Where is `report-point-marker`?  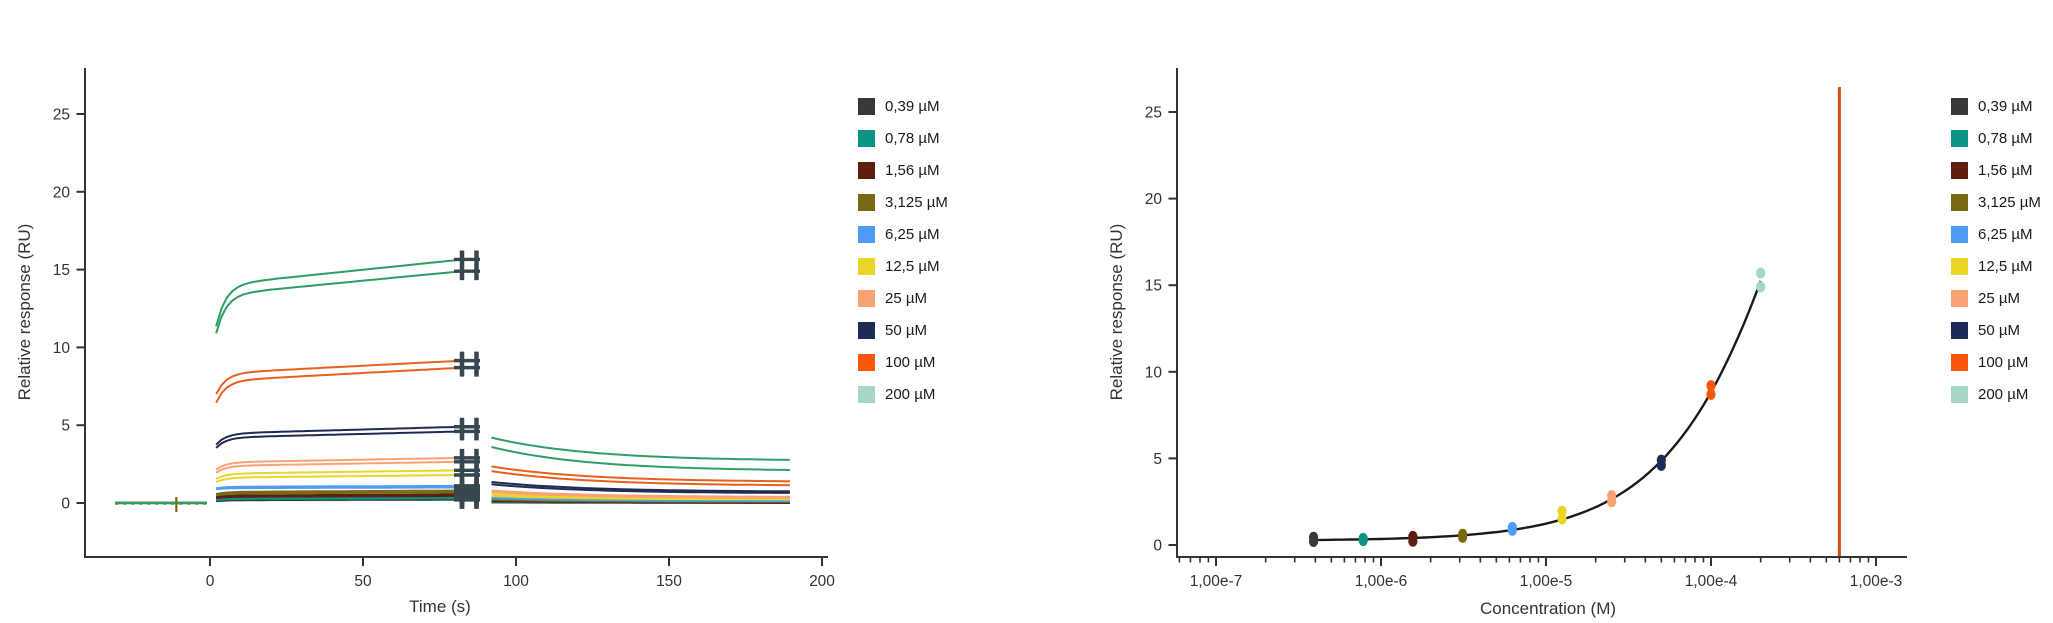
report-point-marker is located at coordinates (467, 459).